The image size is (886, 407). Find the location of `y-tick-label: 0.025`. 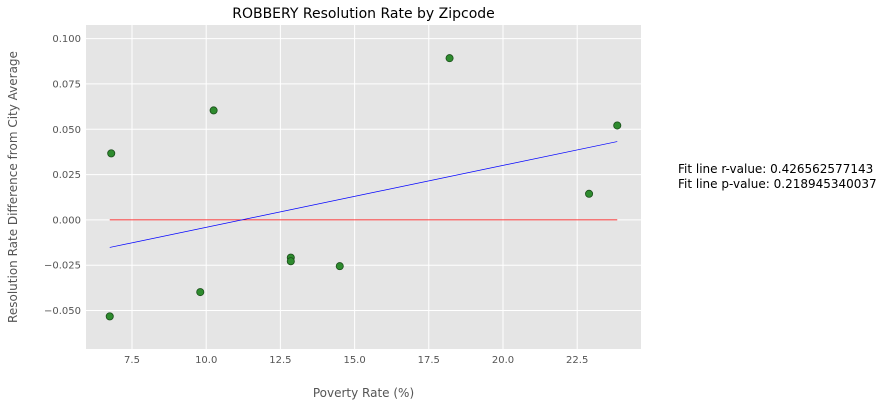

y-tick-label: 0.025 is located at coordinates (66, 175).